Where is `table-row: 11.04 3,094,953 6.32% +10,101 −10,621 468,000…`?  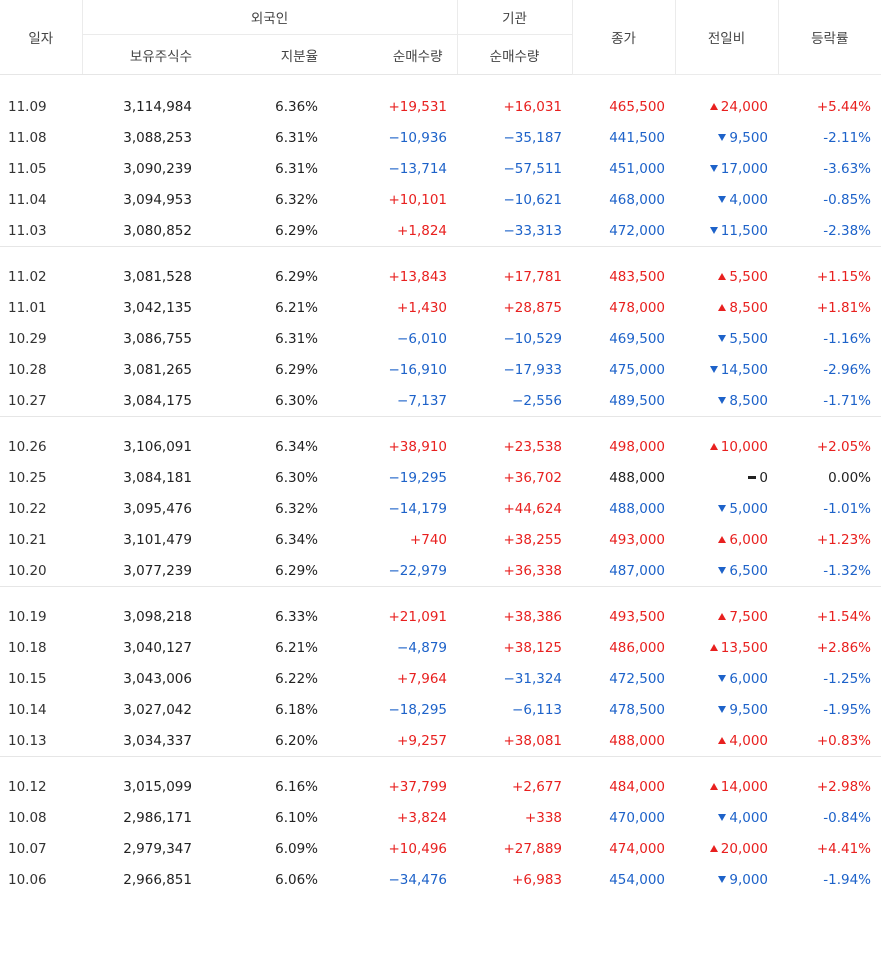 table-row: 11.04 3,094,953 6.32% +10,101 −10,621 468,000… is located at coordinates (440, 199).